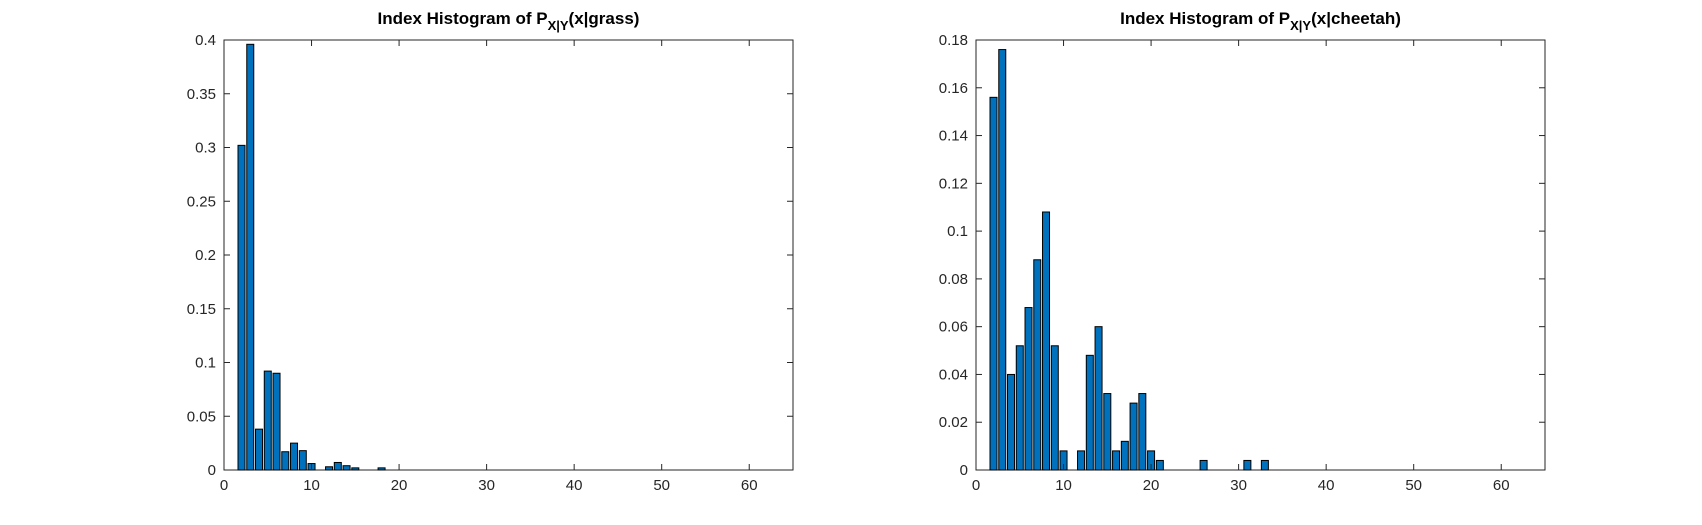 Image resolution: width=1702 pixels, height=525 pixels. I want to click on y-tick-label: 0.04, so click(953, 374).